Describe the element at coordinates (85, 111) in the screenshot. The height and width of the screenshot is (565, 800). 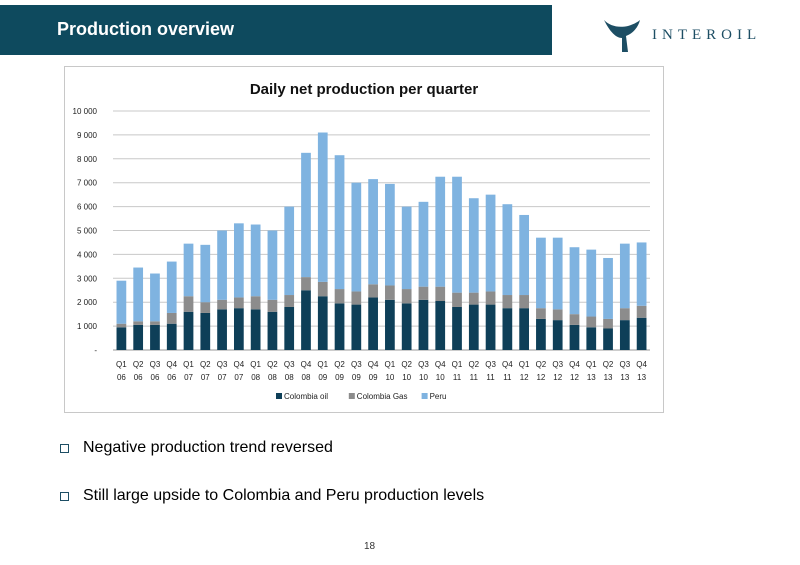
I see `y-tick-label: 10 000` at that location.